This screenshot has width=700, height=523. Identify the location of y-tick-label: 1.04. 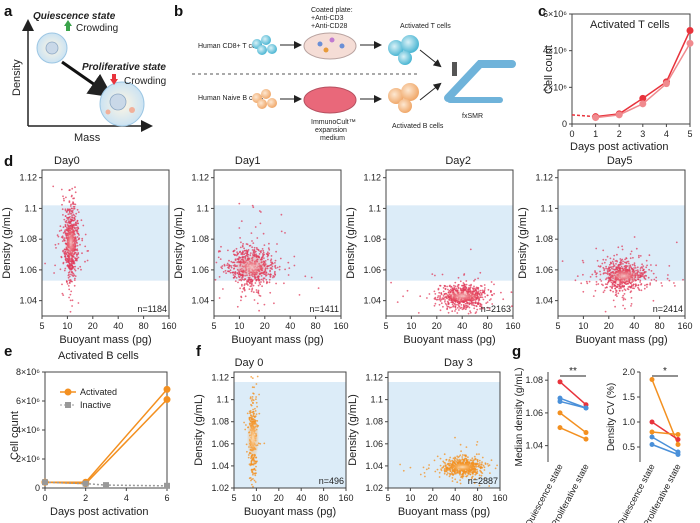
(28, 301).